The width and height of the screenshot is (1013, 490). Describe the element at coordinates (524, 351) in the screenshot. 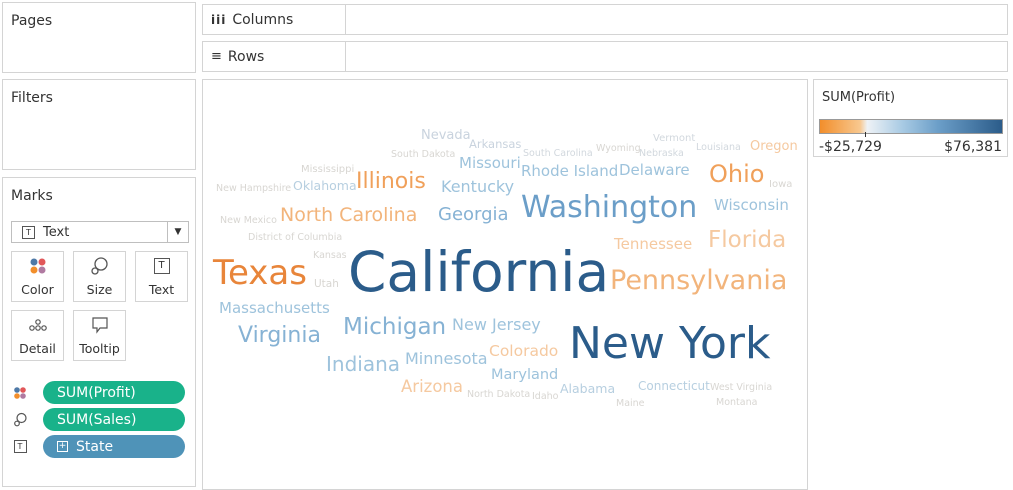

I see `state-word: Colorado` at that location.